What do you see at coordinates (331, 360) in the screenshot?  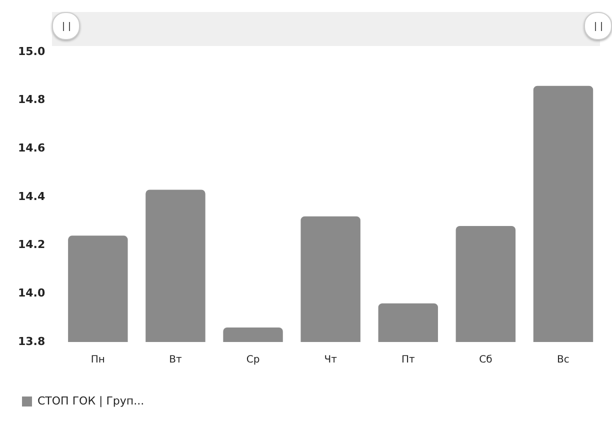 I see `x-tick-label: Чт` at bounding box center [331, 360].